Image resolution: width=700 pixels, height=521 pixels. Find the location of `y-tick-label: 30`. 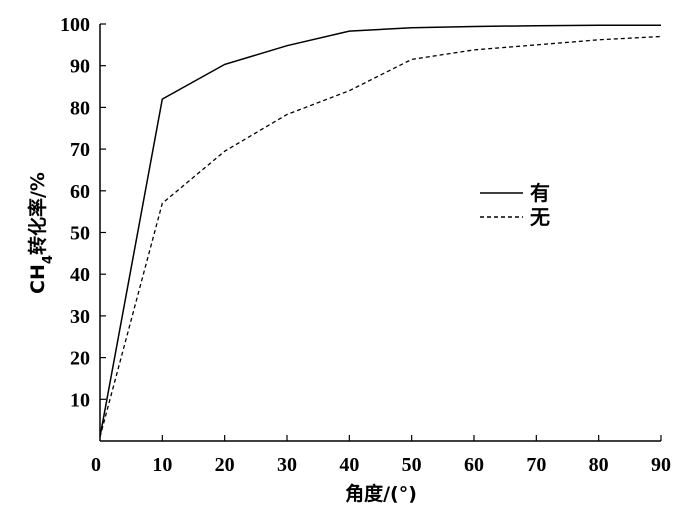

y-tick-label: 30 is located at coordinates (80, 317).